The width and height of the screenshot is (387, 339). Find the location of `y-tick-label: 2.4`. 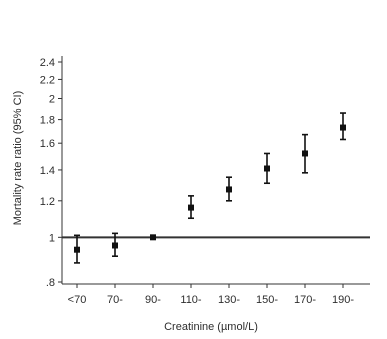

y-tick-label: 2.4 is located at coordinates (47, 63).